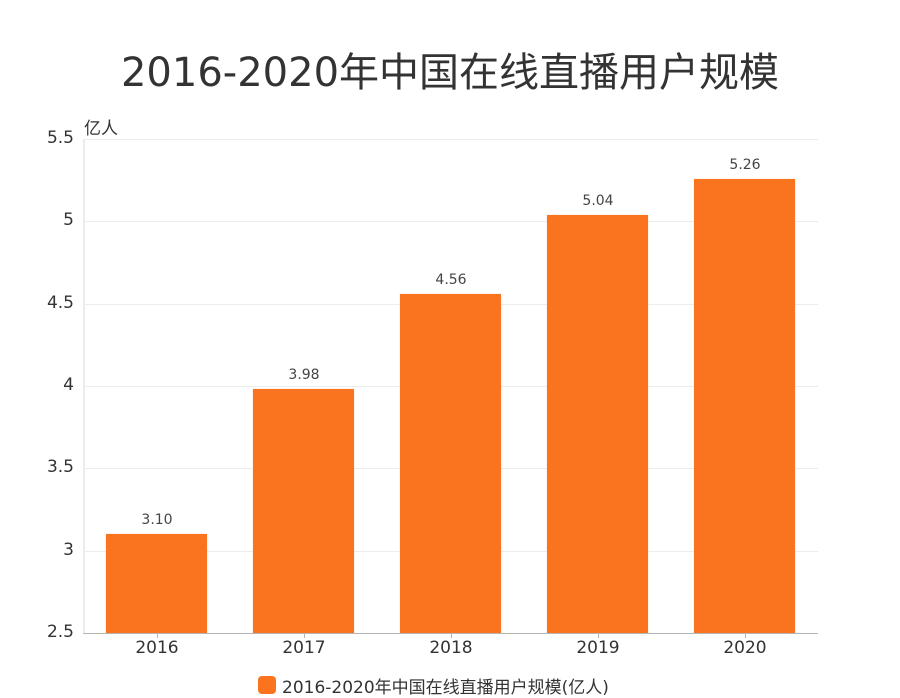 Image resolution: width=900 pixels, height=698 pixels. What do you see at coordinates (451, 648) in the screenshot?
I see `x-tick-label: 2018` at bounding box center [451, 648].